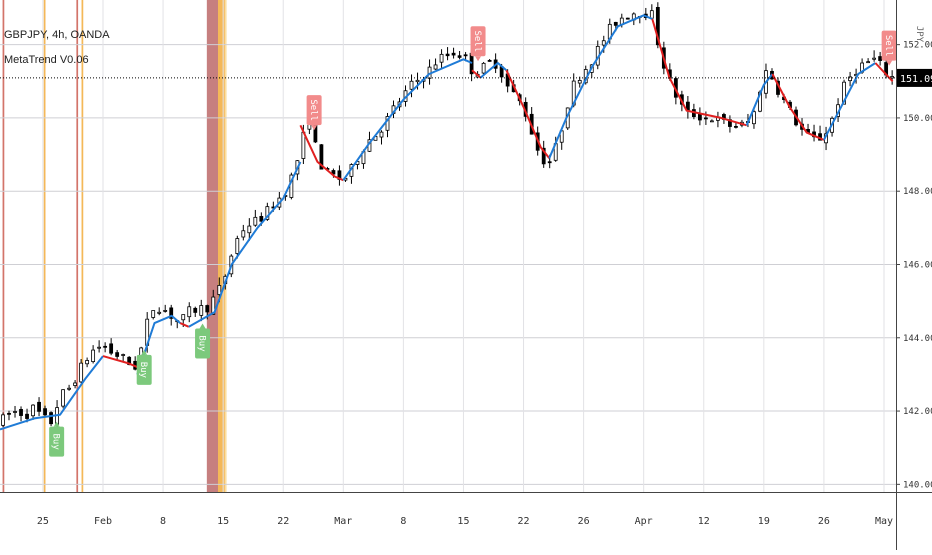  Describe the element at coordinates (524, 521) in the screenshot. I see `x-tick-label: 22` at that location.